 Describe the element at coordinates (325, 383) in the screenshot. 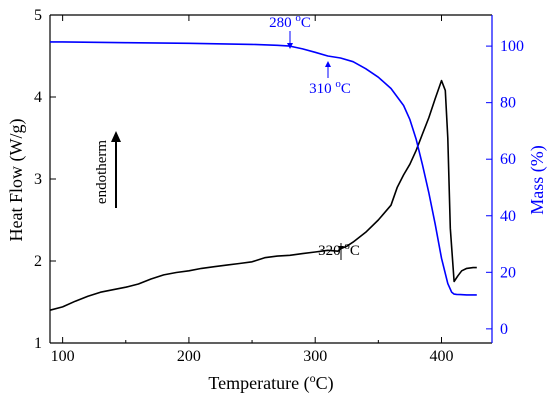

I see `x-axis-title-post: C)` at that location.